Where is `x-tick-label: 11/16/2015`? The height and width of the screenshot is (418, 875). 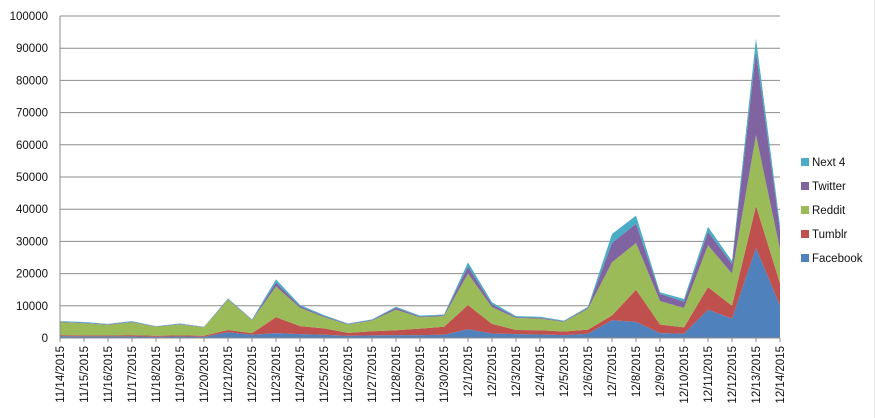
x-tick-label: 11/16/2015 is located at coordinates (109, 374).